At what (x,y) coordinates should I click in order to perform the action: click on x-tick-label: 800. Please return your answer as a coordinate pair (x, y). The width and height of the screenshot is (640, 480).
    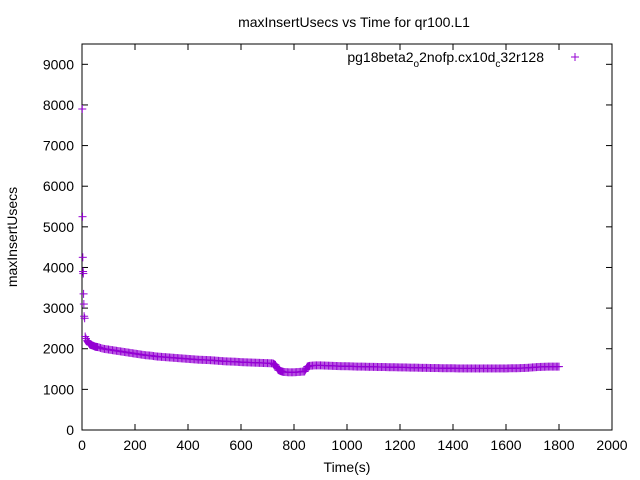
    Looking at the image, I should click on (294, 445).